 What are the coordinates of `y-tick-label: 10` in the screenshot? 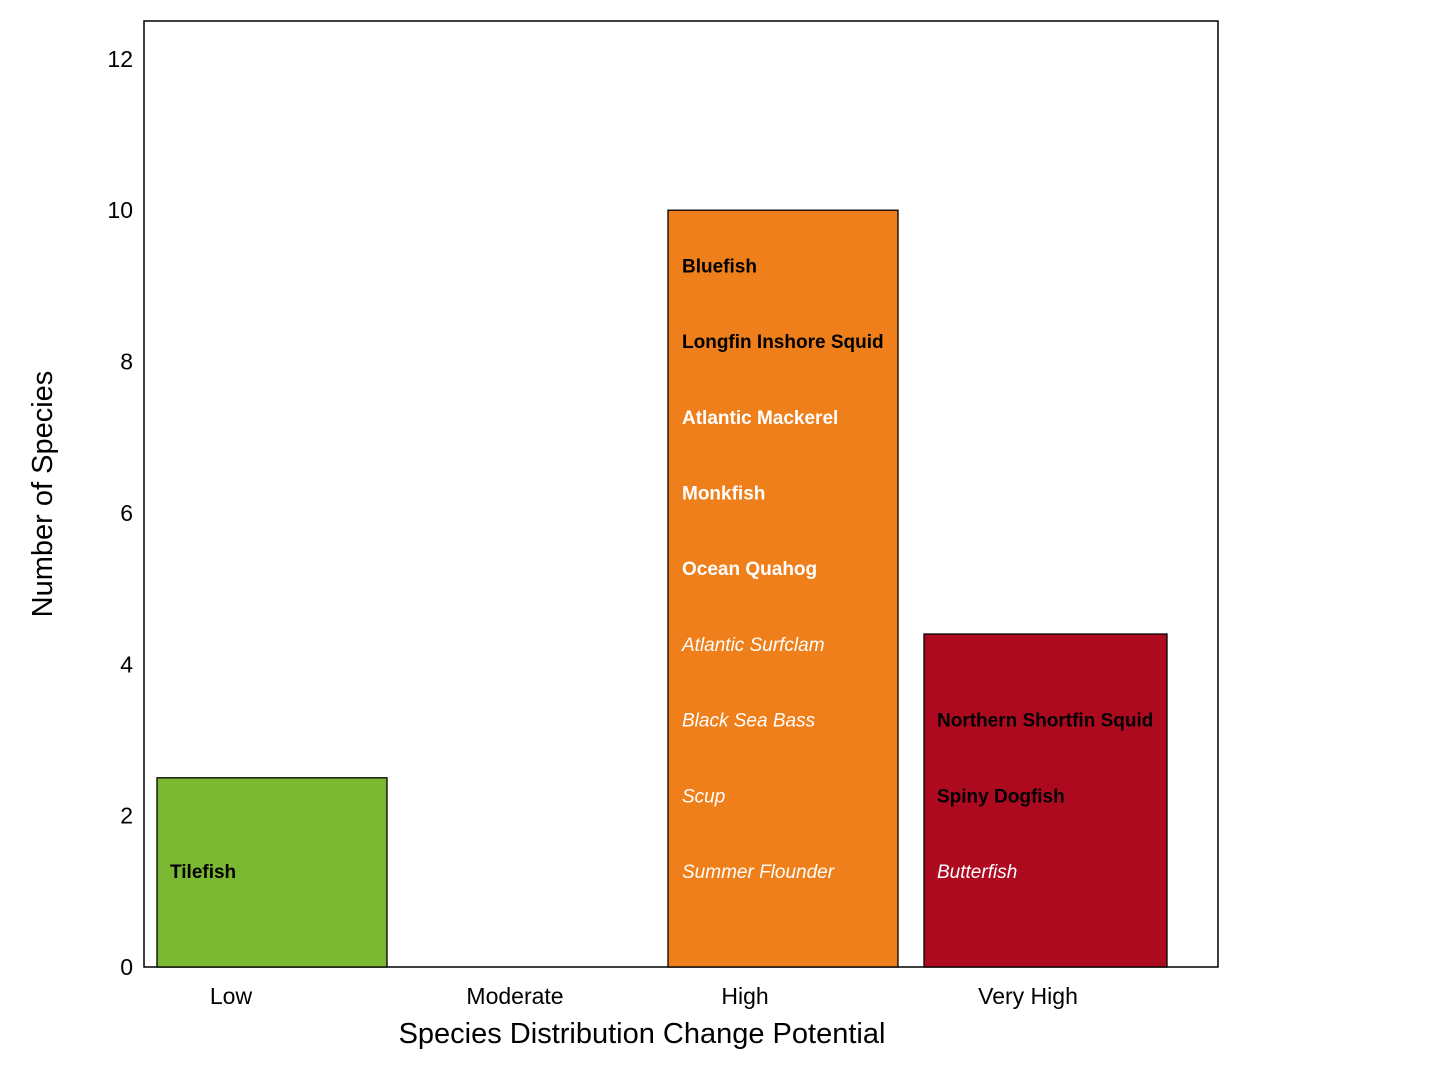 It's located at (120, 210).